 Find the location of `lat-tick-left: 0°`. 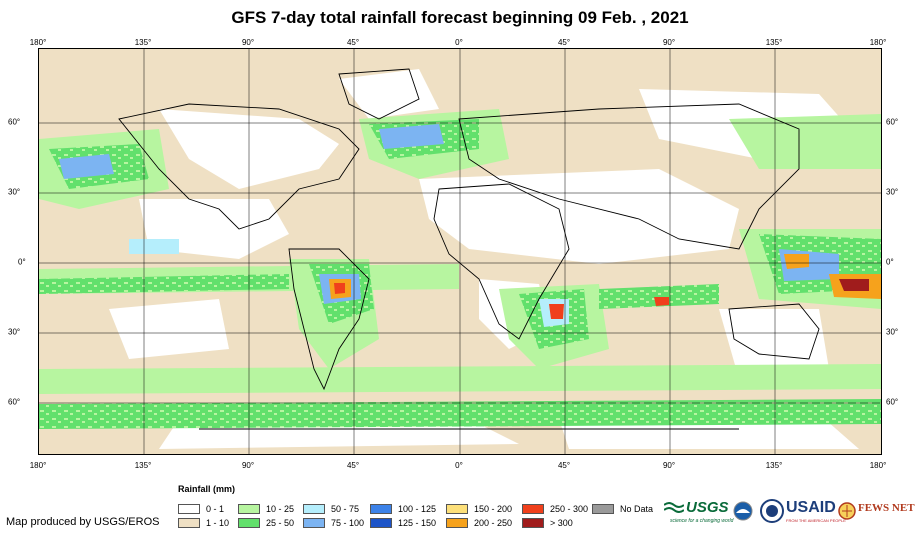

lat-tick-left: 0° is located at coordinates (22, 262).